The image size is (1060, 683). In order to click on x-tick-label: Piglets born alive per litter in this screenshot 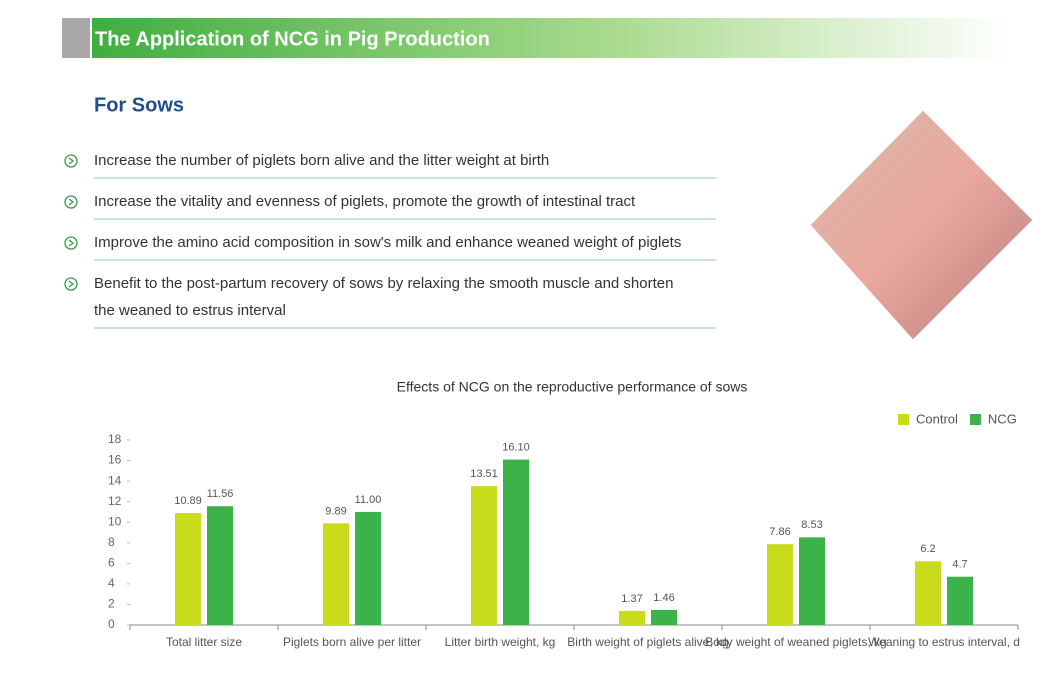, I will do `click(352, 642)`.